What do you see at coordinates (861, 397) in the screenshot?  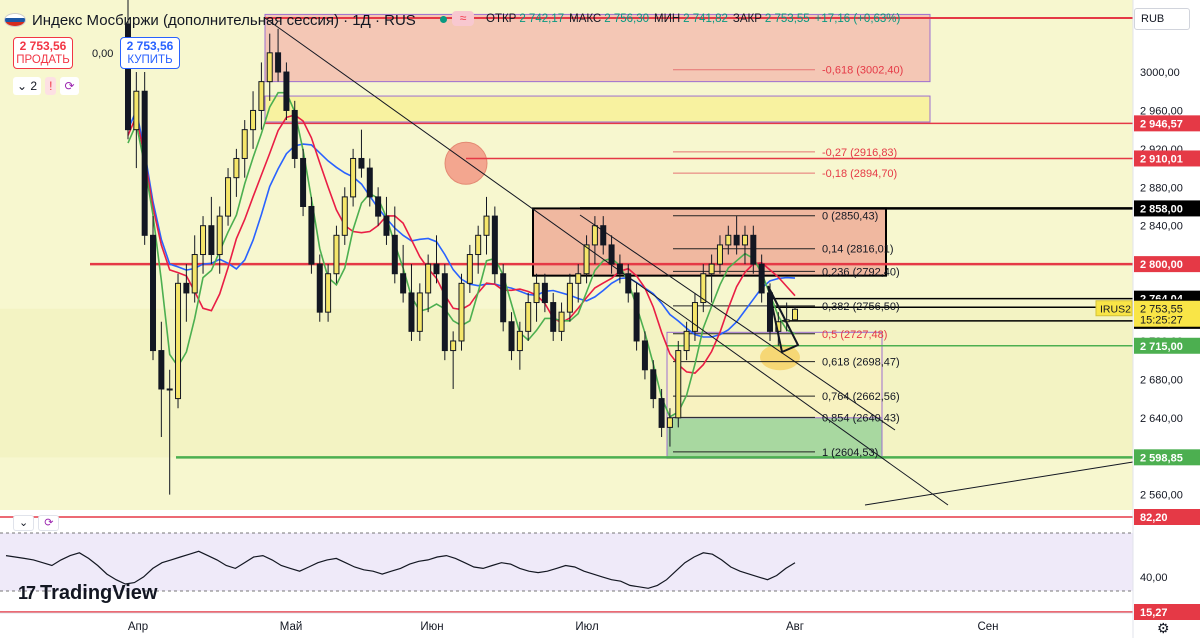 I see `fib-level-label: 0,764 (2662,56)` at bounding box center [861, 397].